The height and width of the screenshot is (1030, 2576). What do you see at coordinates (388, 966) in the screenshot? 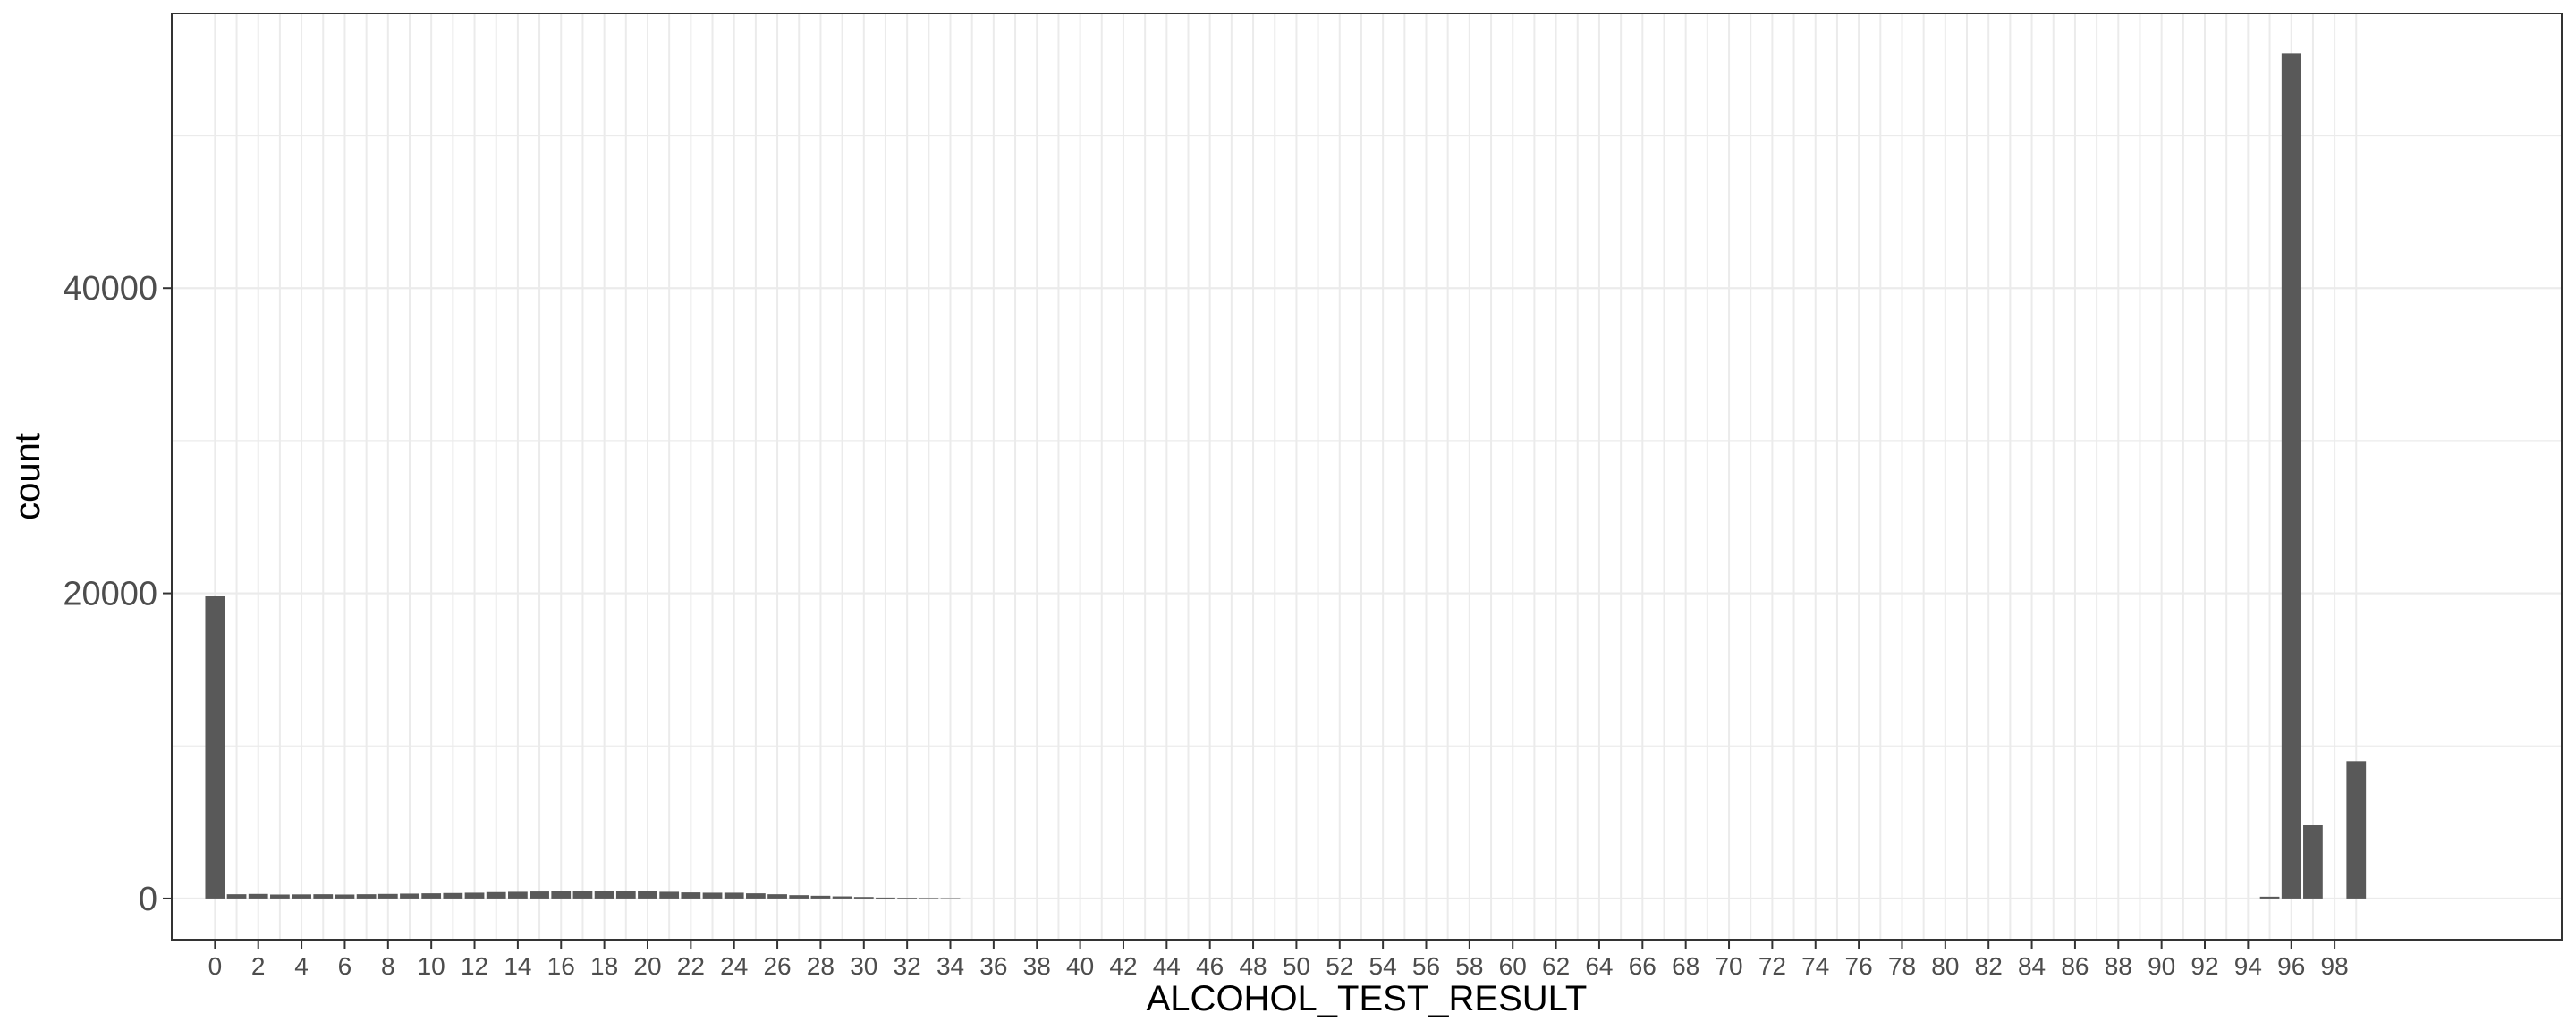
I see `x-tick-label: 8` at bounding box center [388, 966].